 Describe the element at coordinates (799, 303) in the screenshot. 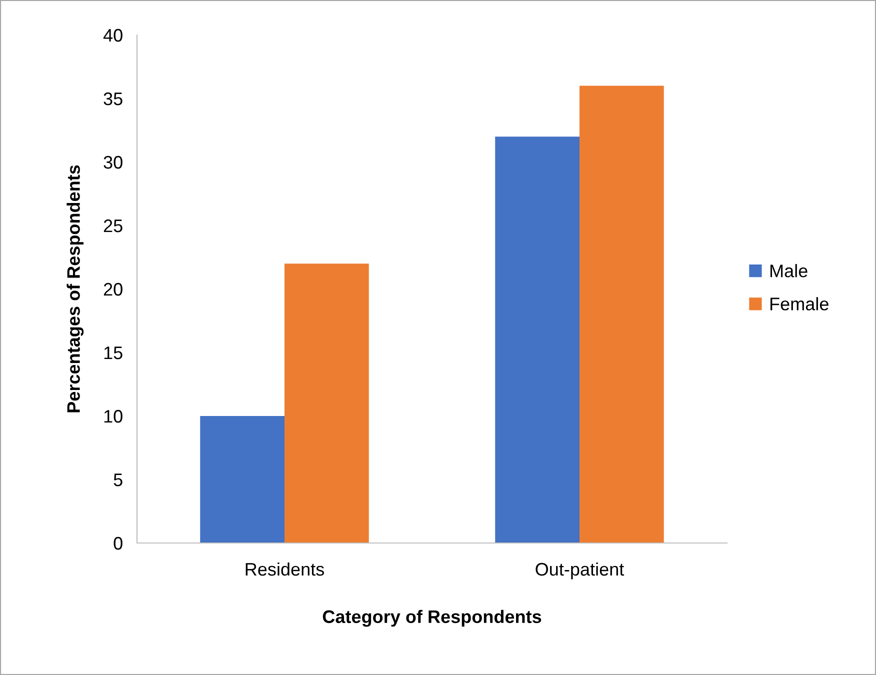

I see `legend-label: Female` at that location.